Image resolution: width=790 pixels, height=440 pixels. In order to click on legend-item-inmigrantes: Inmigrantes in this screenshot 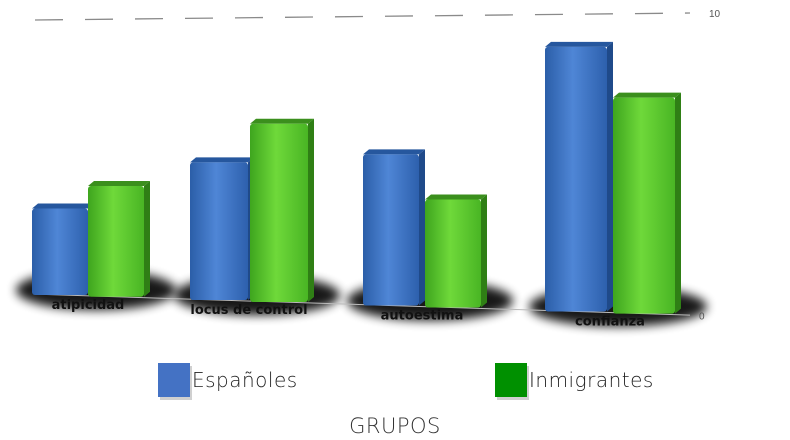, I will do `click(574, 380)`.